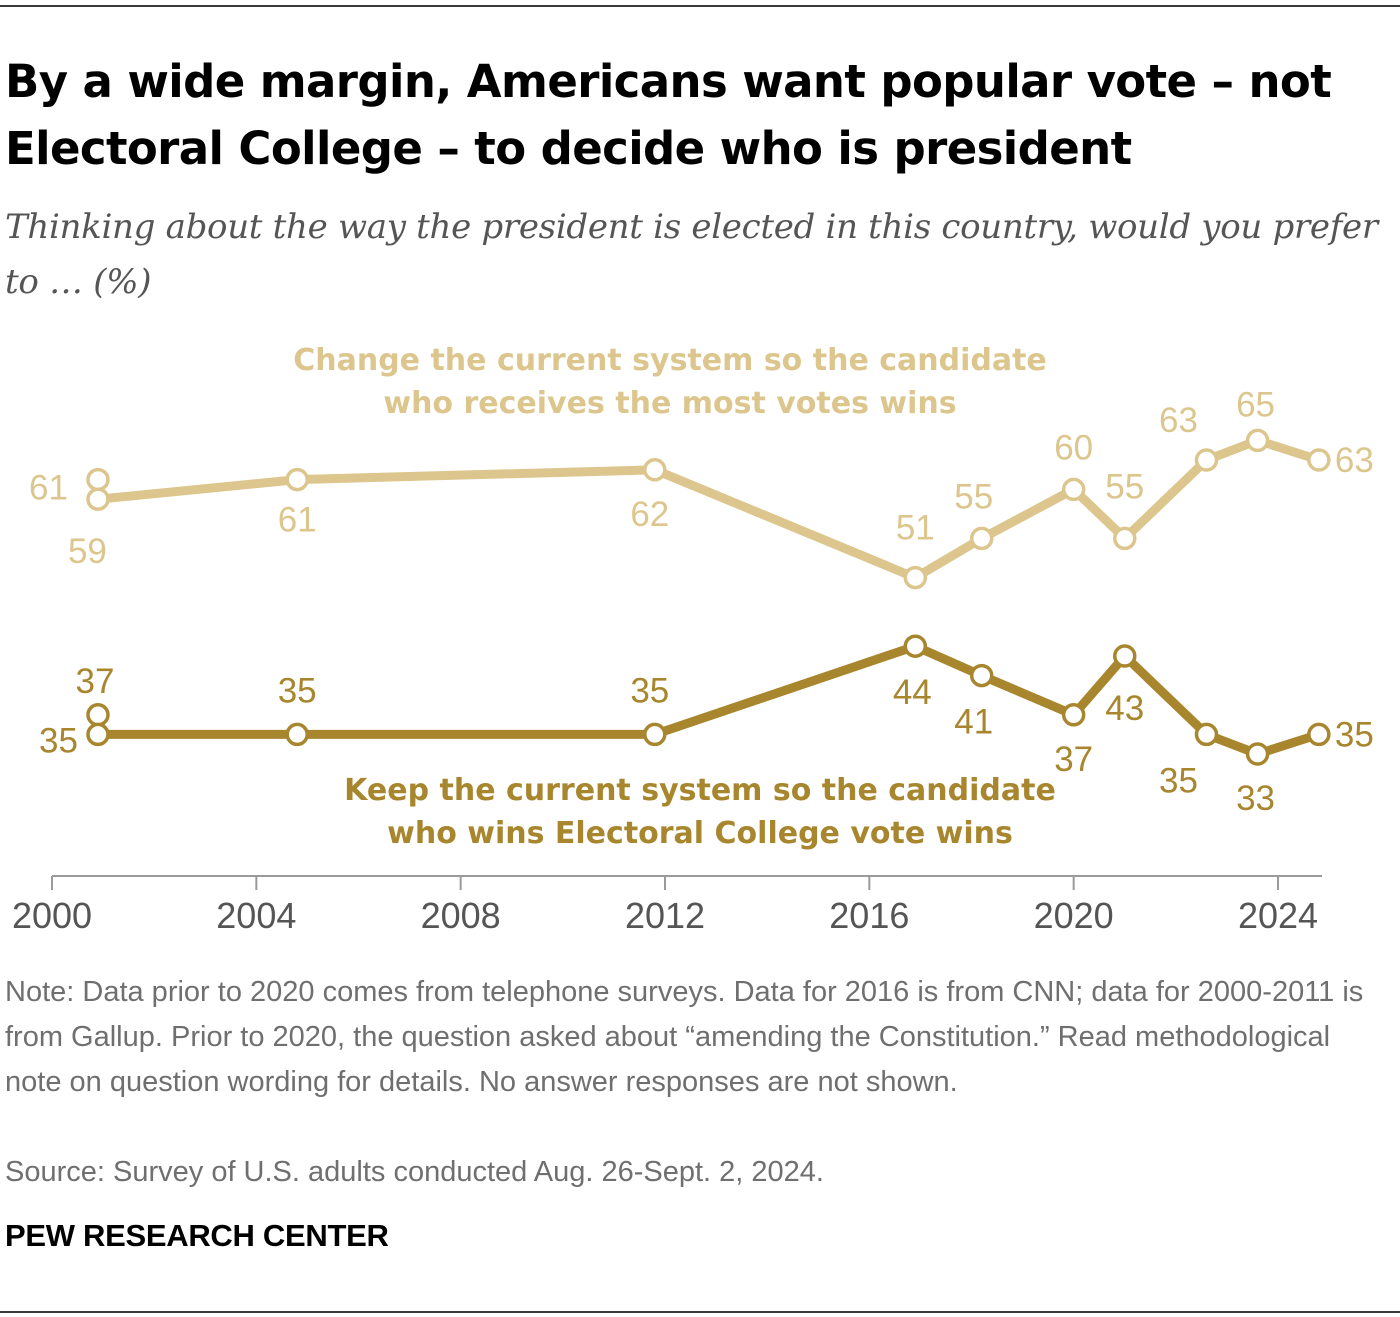  Describe the element at coordinates (915, 528) in the screenshot. I see `data-label: 51` at that location.